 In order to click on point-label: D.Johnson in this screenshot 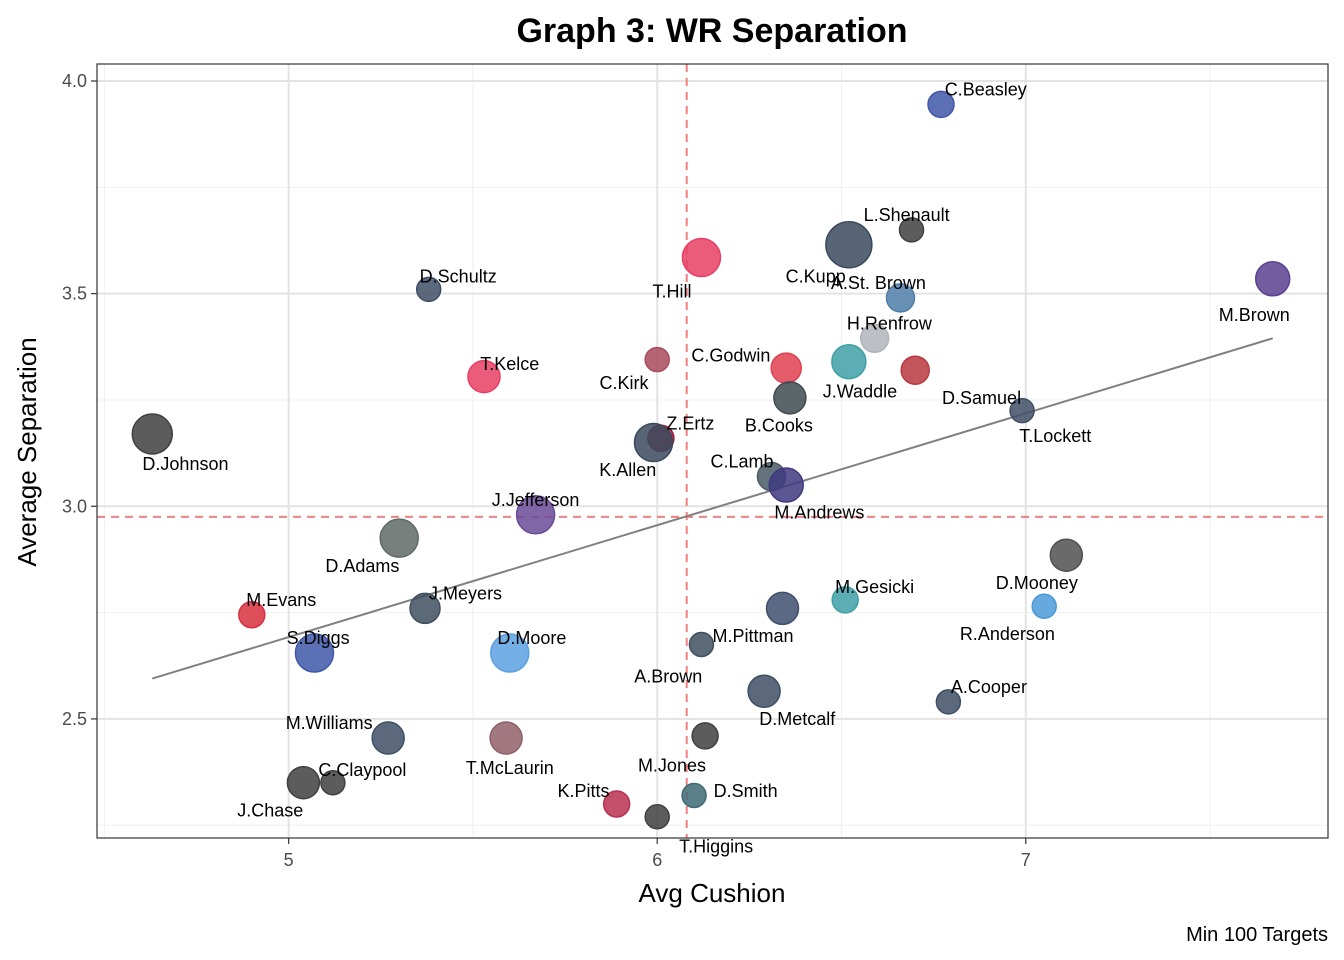, I will do `click(185, 464)`.